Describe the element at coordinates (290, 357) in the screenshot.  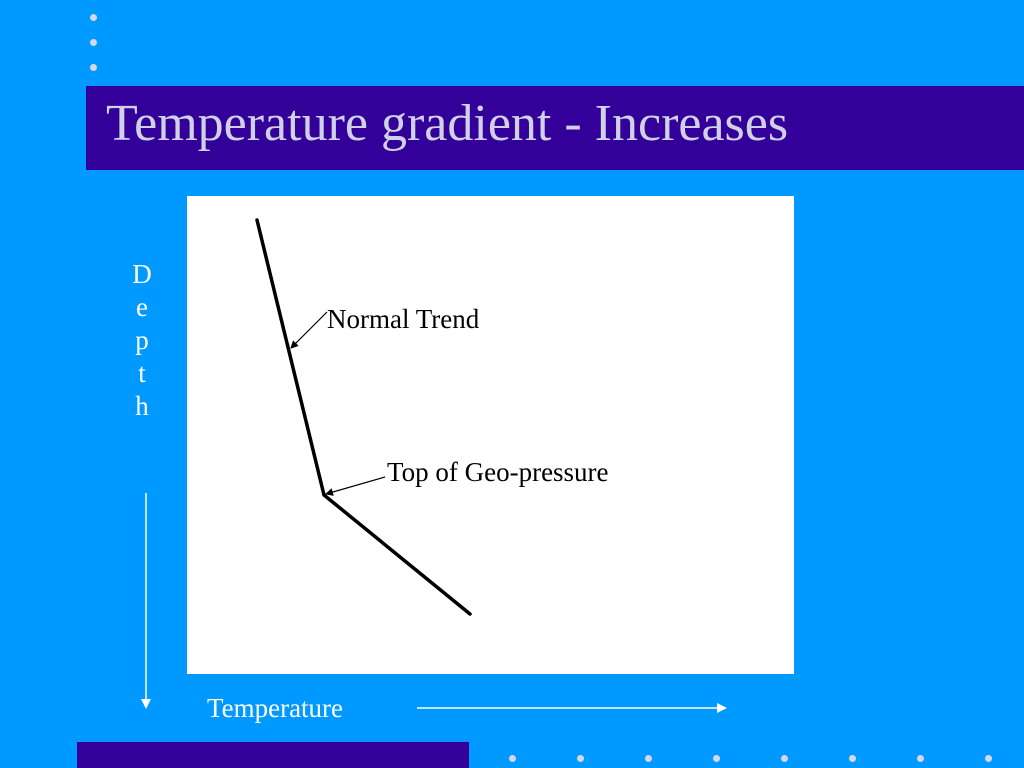
I see `normal-trend-line` at that location.